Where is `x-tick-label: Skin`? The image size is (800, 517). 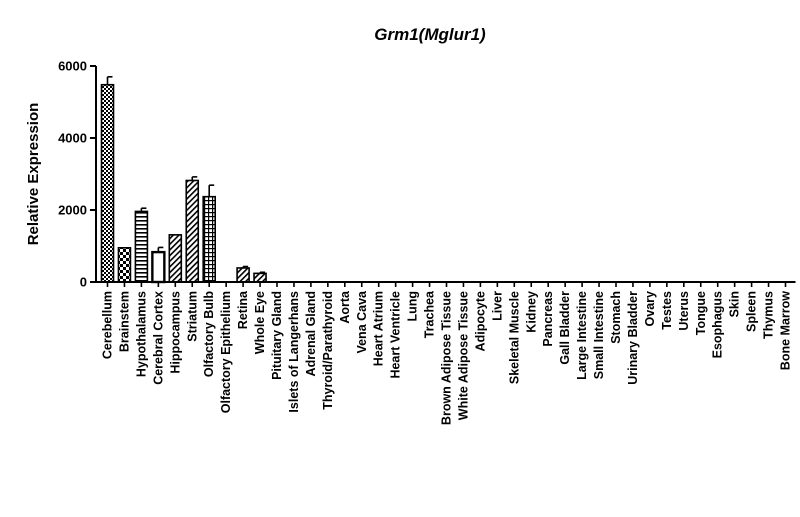
x-tick-label: Skin is located at coordinates (735, 304).